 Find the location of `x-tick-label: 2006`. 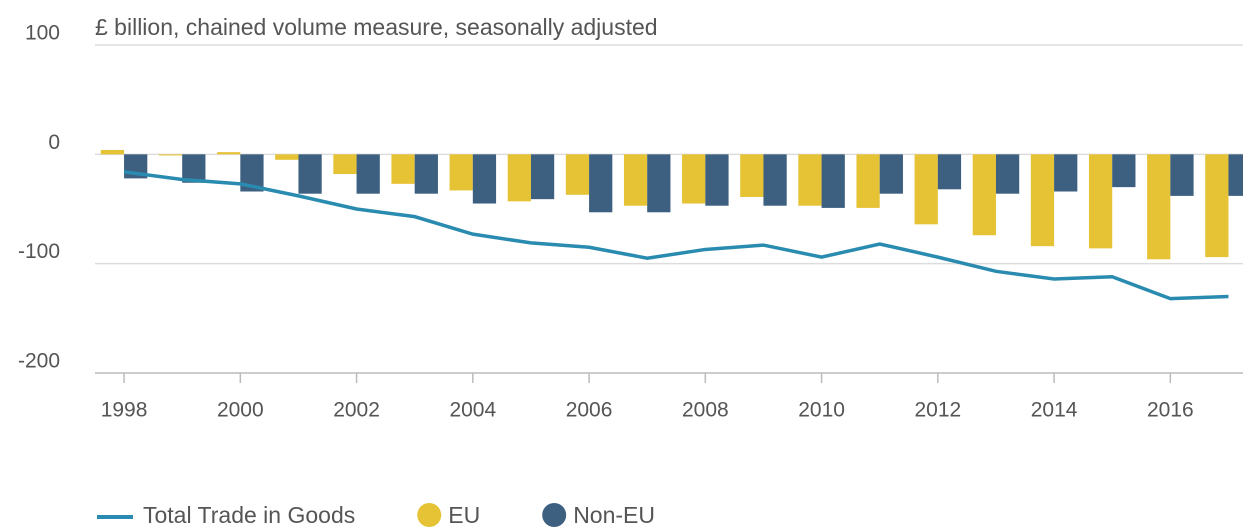

x-tick-label: 2006 is located at coordinates (589, 410).